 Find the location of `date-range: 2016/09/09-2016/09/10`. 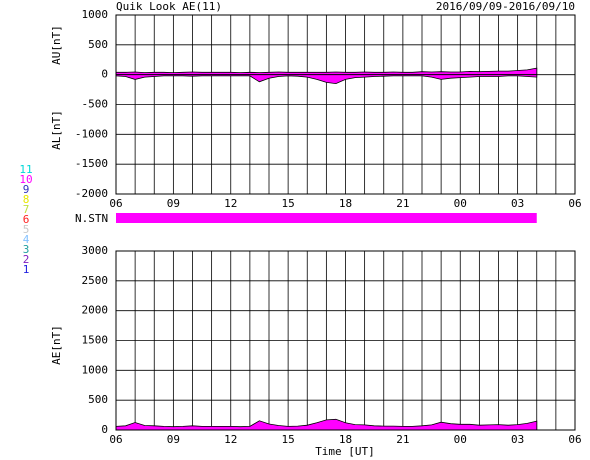

date-range: 2016/09/09-2016/09/10 is located at coordinates (505, 6).